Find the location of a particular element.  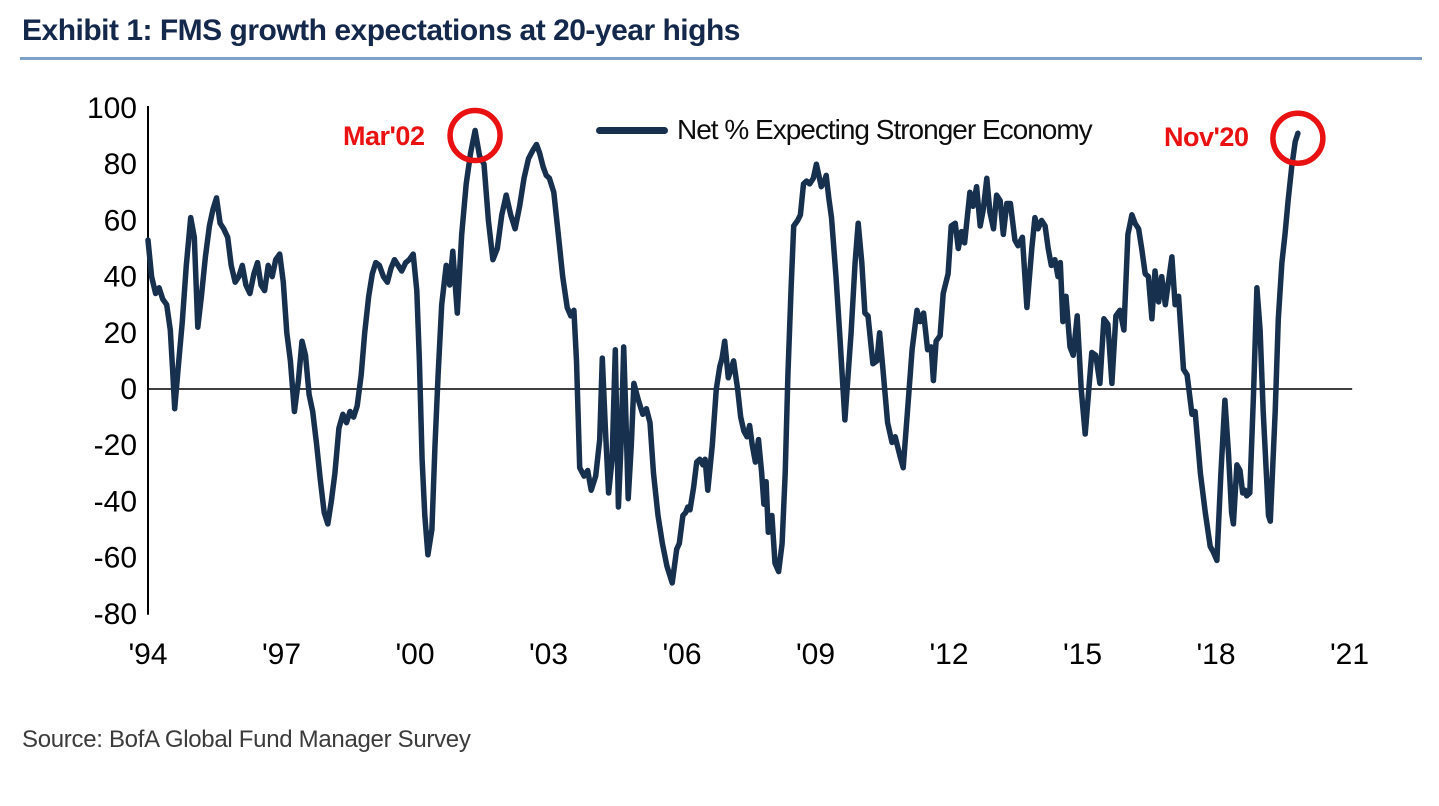

source-note: Source: BofA Global Fund Manager Survey is located at coordinates (246, 739).